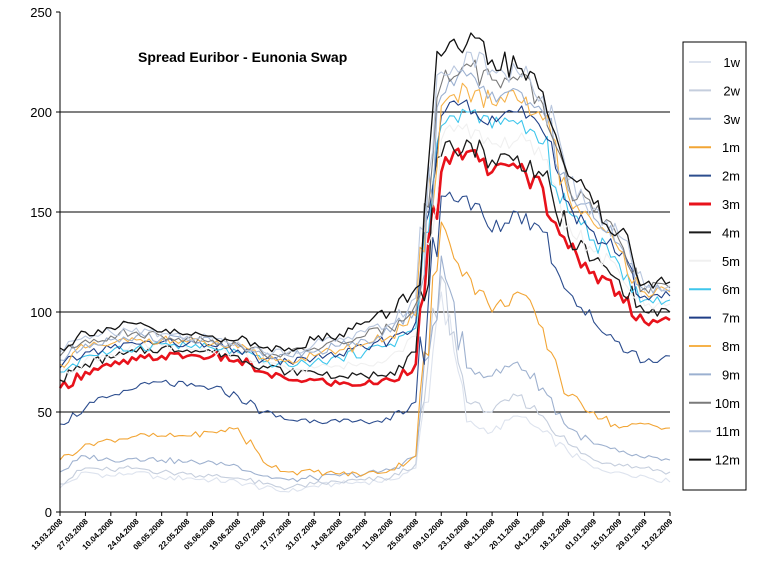  I want to click on y-tick-label: 150, so click(41, 212).